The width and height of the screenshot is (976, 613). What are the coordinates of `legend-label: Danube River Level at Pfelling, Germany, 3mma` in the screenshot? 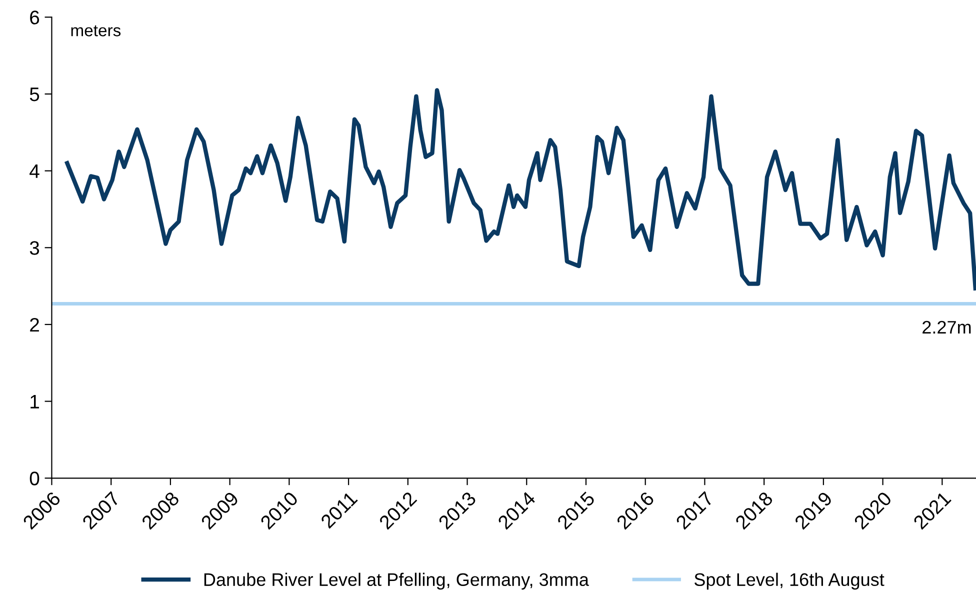 It's located at (396, 581).